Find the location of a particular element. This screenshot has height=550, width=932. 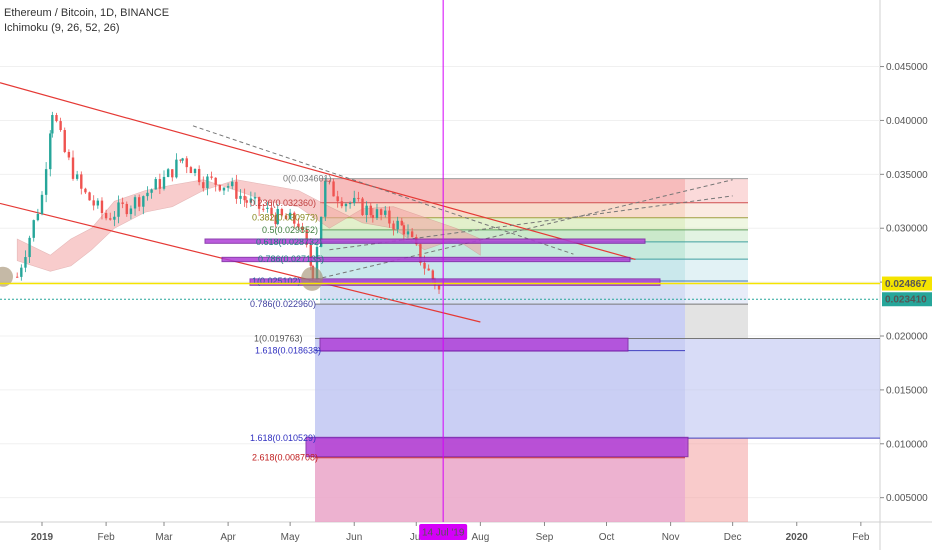

fib-level-label: 0.5(0.029852) is located at coordinates (290, 230).